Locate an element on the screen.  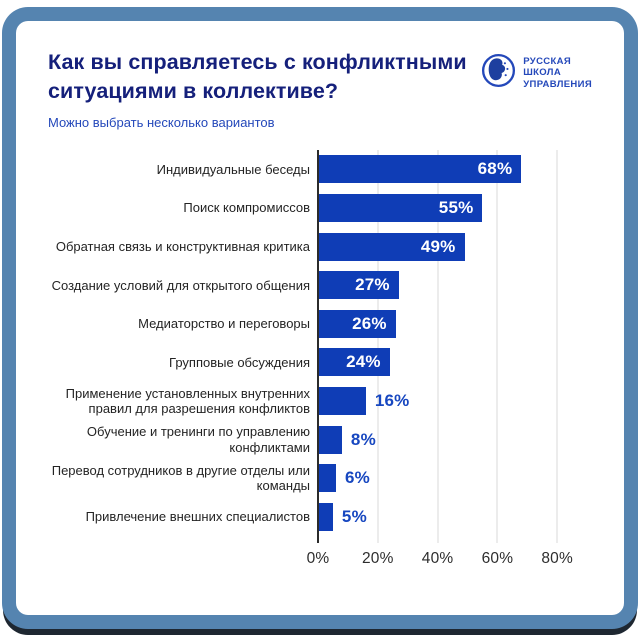
bar-category-label: Поиск компромиссов is located at coordinates (246, 208).